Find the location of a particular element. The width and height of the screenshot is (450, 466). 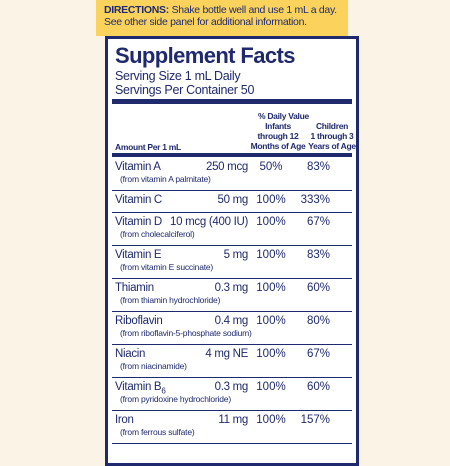

nutrient-name: Riboflavin is located at coordinates (139, 321).